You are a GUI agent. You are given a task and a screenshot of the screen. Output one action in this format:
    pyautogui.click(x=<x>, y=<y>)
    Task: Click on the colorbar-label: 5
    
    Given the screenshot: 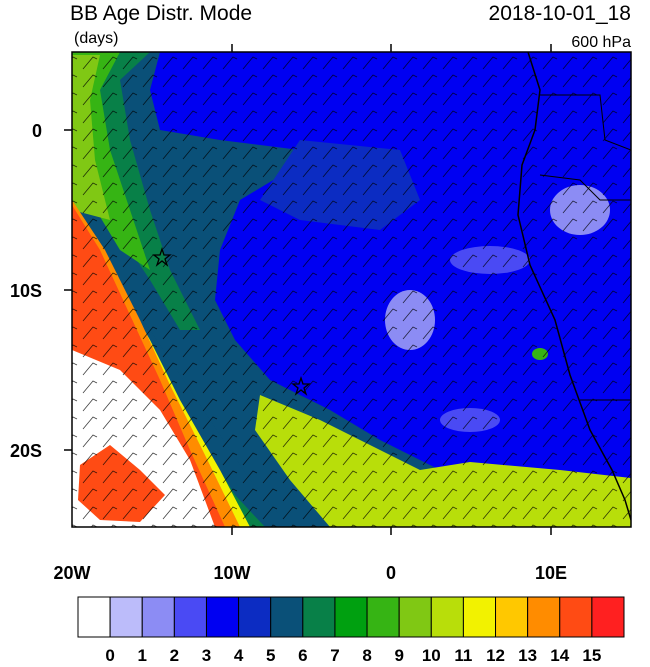 What is the action you would take?
    pyautogui.click(x=270, y=655)
    